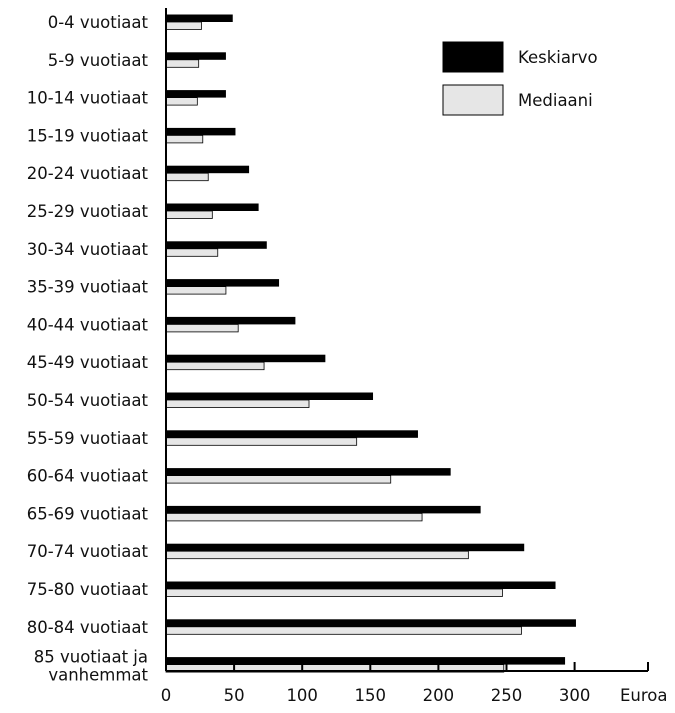  I want to click on category-label: 5-9 vuotiaat, so click(98, 60).